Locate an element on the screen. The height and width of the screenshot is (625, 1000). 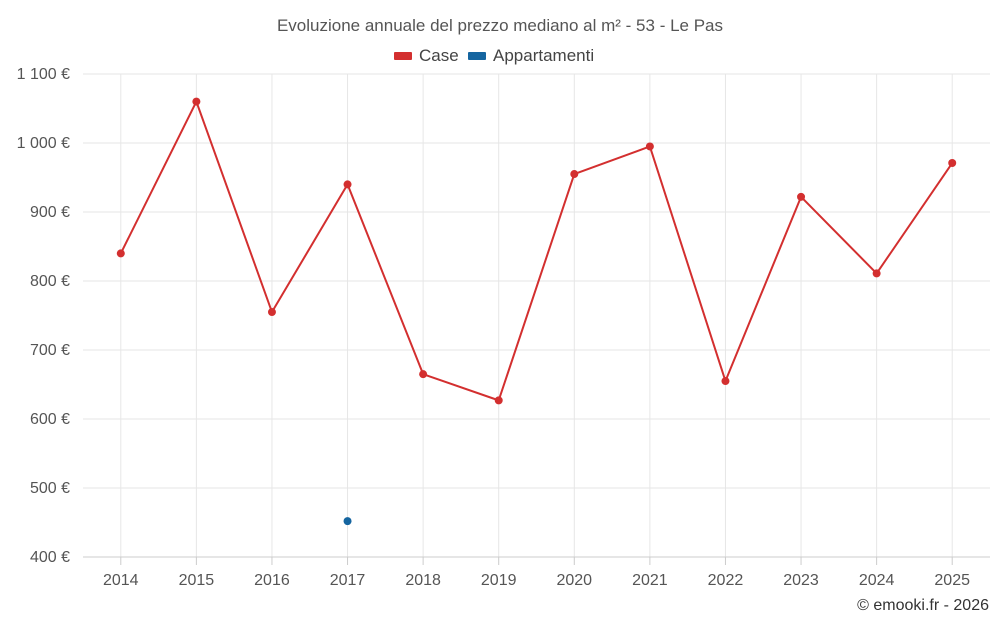
x-tick-label: 2021 is located at coordinates (650, 580).